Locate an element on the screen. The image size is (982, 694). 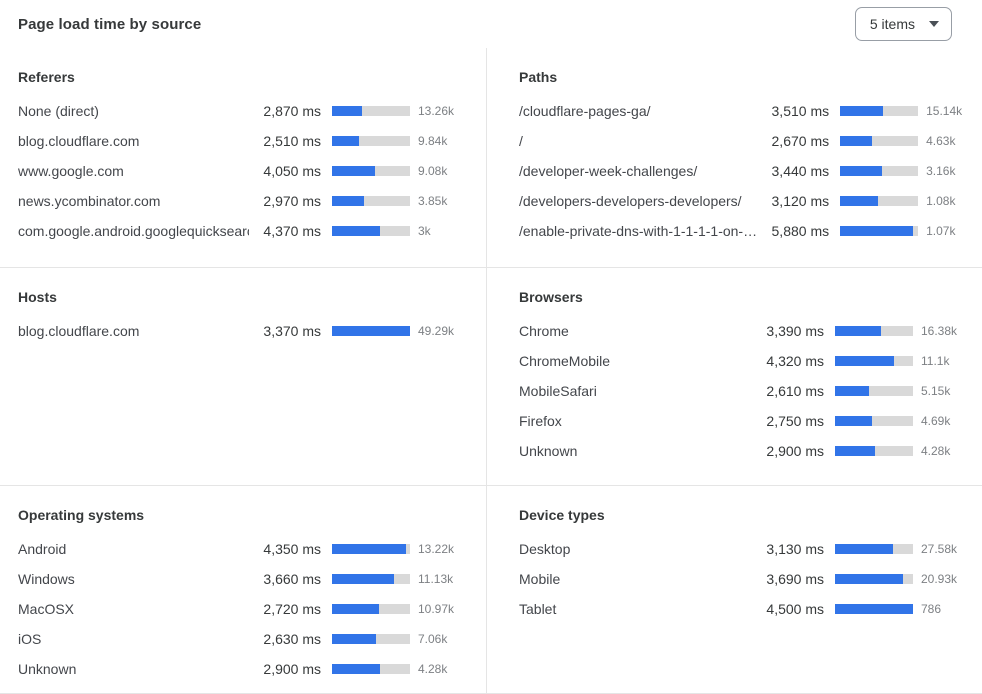
row-count-value: 9.84k is located at coordinates (433, 141).